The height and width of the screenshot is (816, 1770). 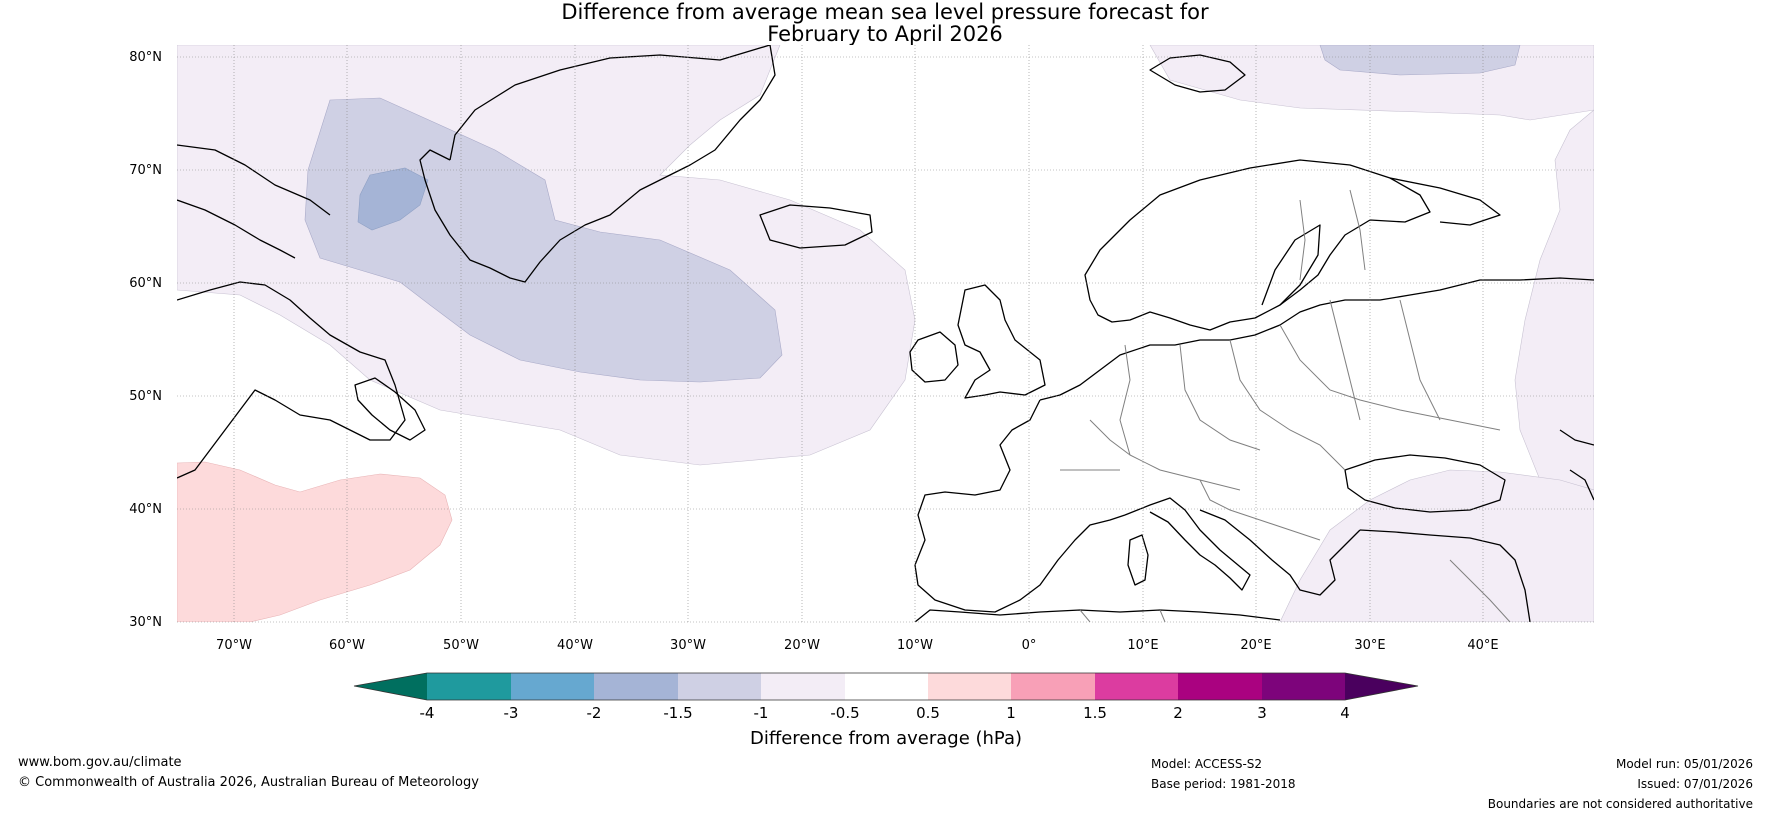 What do you see at coordinates (469, 686) in the screenshot?
I see `colorbar-bin-n4-n3` at bounding box center [469, 686].